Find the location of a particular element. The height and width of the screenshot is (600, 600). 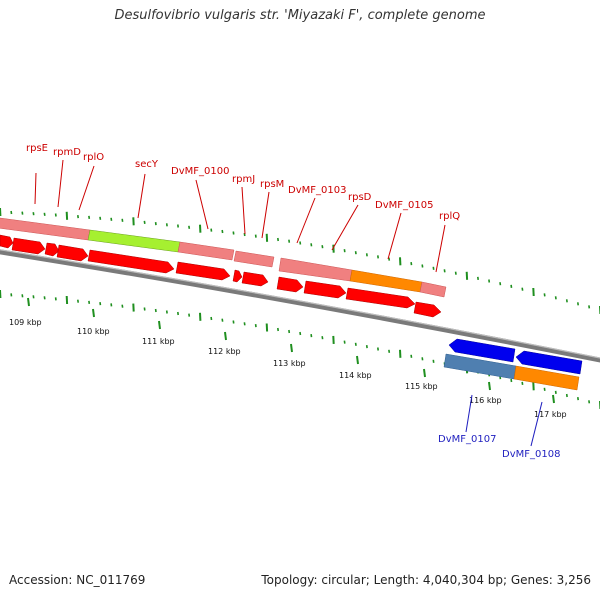

scale-tick-label: 110 kbp is located at coordinates (93, 331).